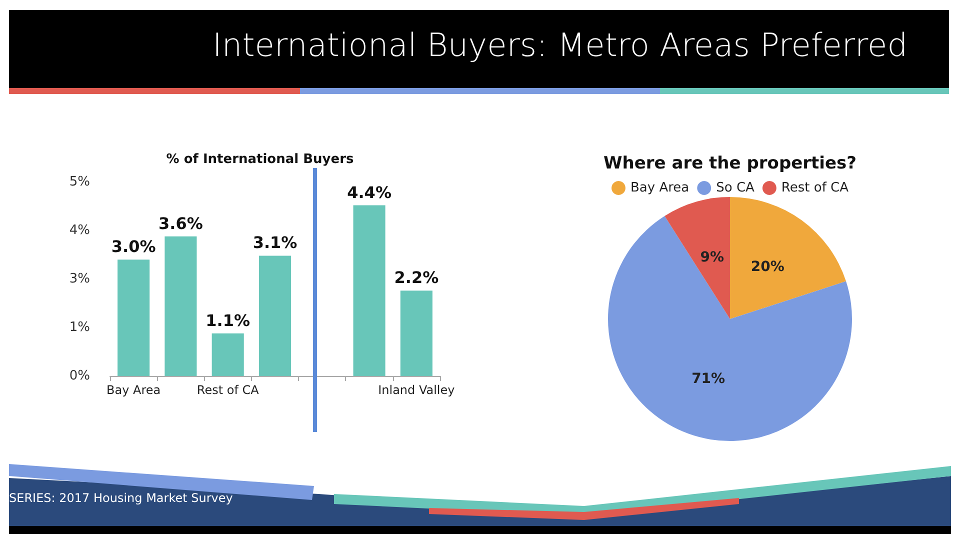 The height and width of the screenshot is (540, 960). Describe the element at coordinates (416, 390) in the screenshot. I see `x-tick-label: Inland Valley` at that location.